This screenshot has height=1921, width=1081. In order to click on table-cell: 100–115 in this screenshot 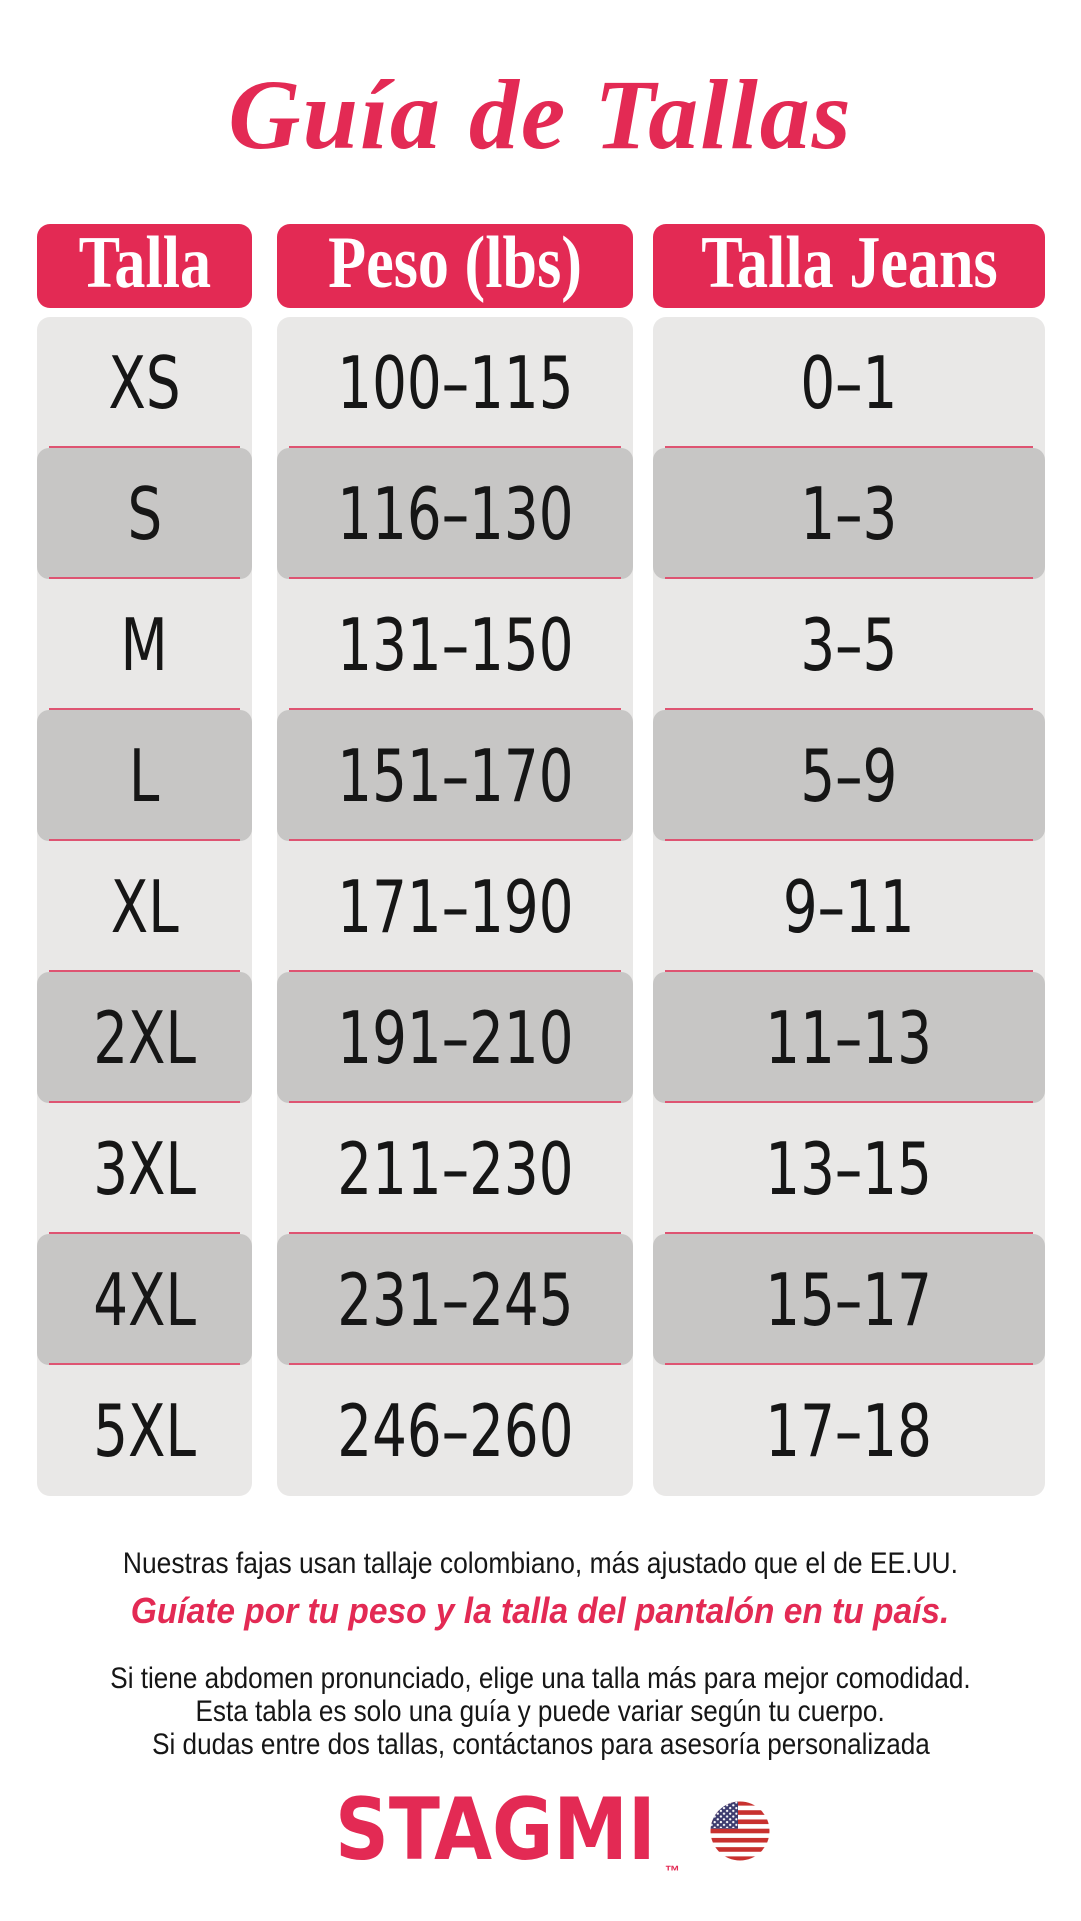, I will do `click(455, 382)`.